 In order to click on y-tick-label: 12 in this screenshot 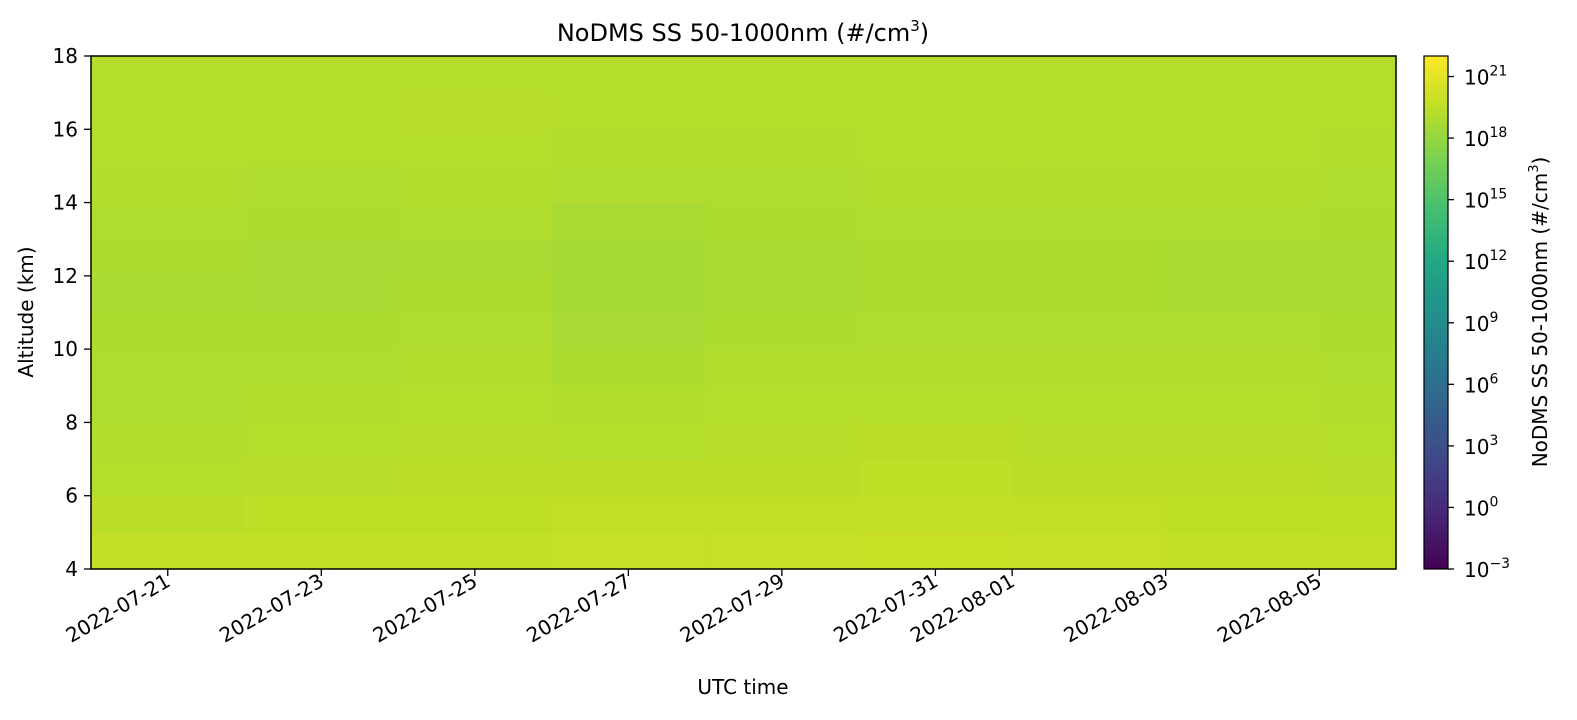, I will do `click(65, 276)`.